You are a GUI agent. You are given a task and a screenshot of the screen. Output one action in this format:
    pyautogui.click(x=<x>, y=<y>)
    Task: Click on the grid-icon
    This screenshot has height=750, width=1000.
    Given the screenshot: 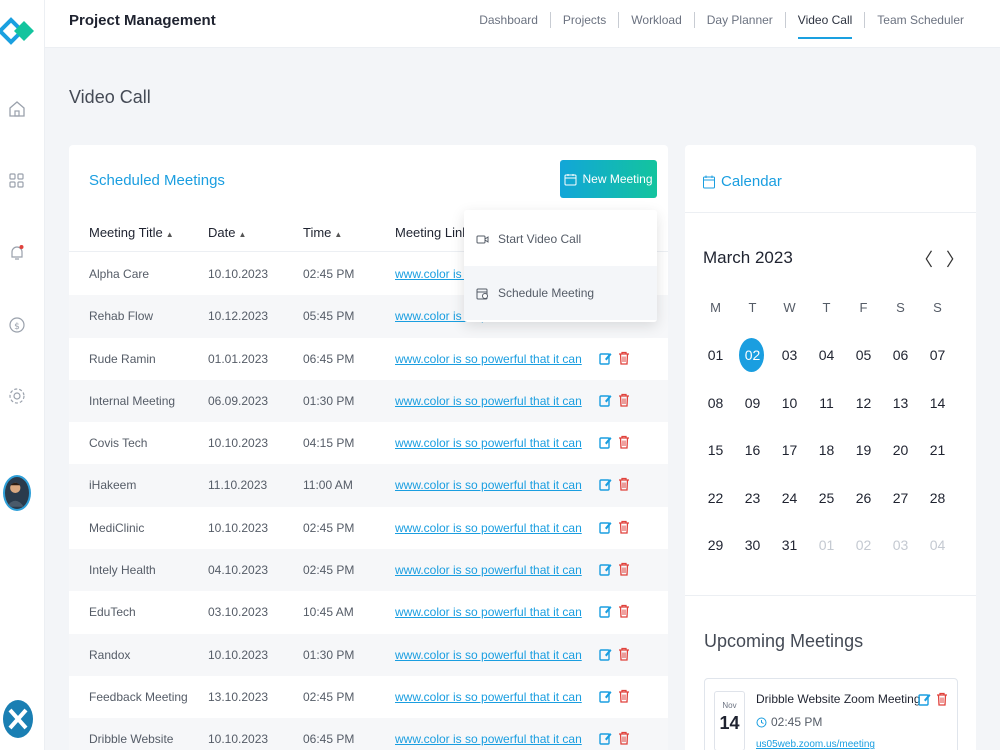 What is the action you would take?
    pyautogui.click(x=17, y=181)
    